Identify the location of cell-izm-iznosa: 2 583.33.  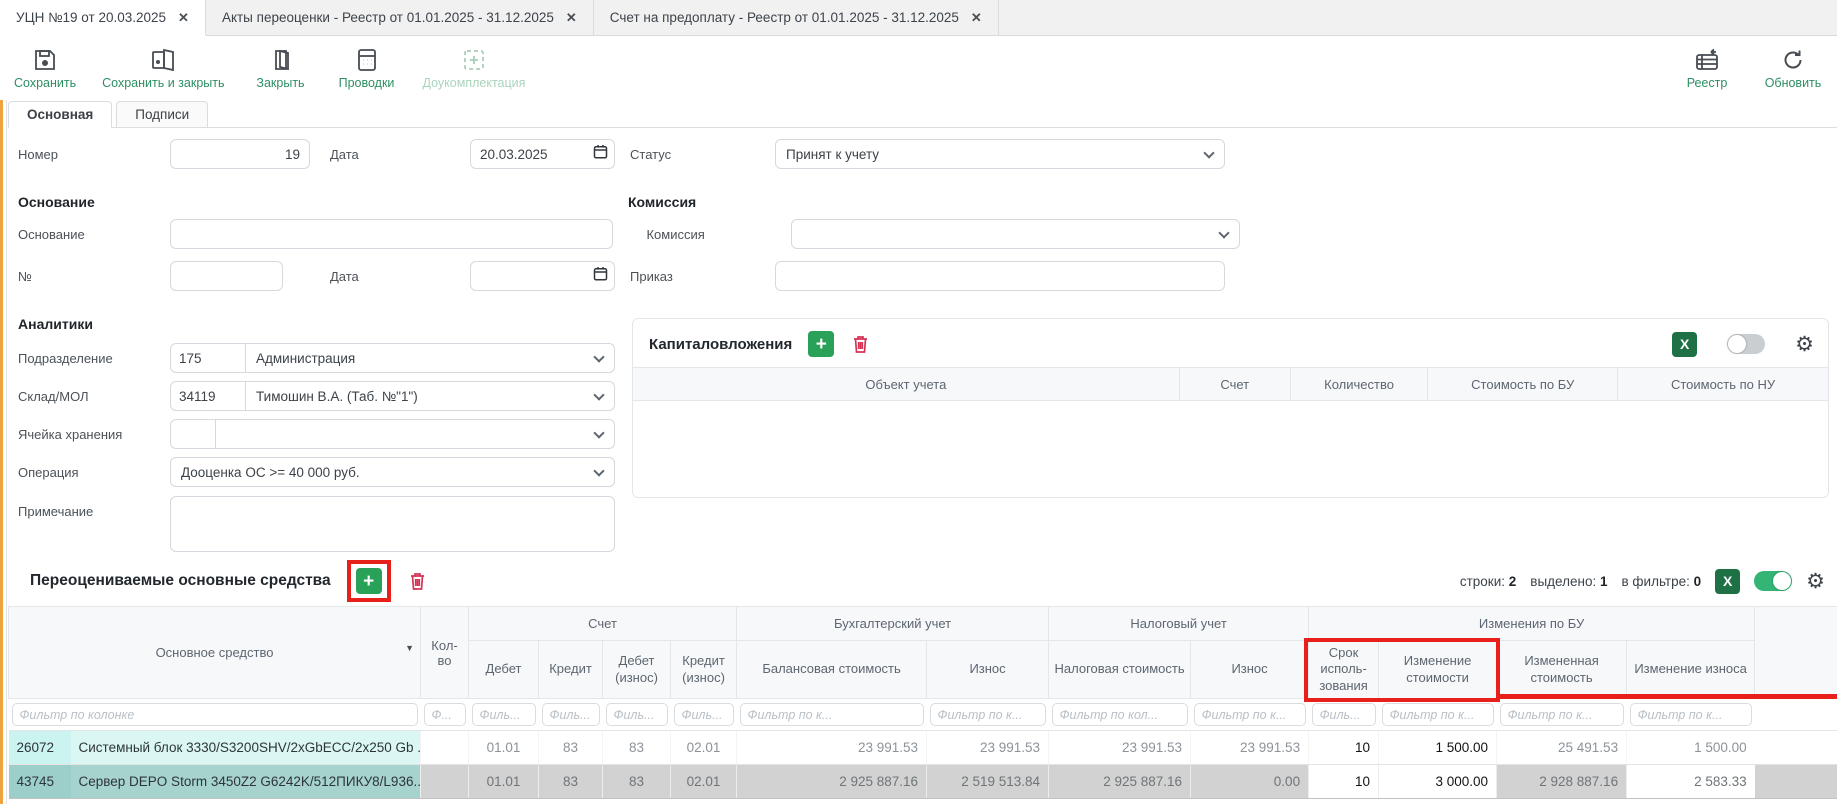
(1690, 781).